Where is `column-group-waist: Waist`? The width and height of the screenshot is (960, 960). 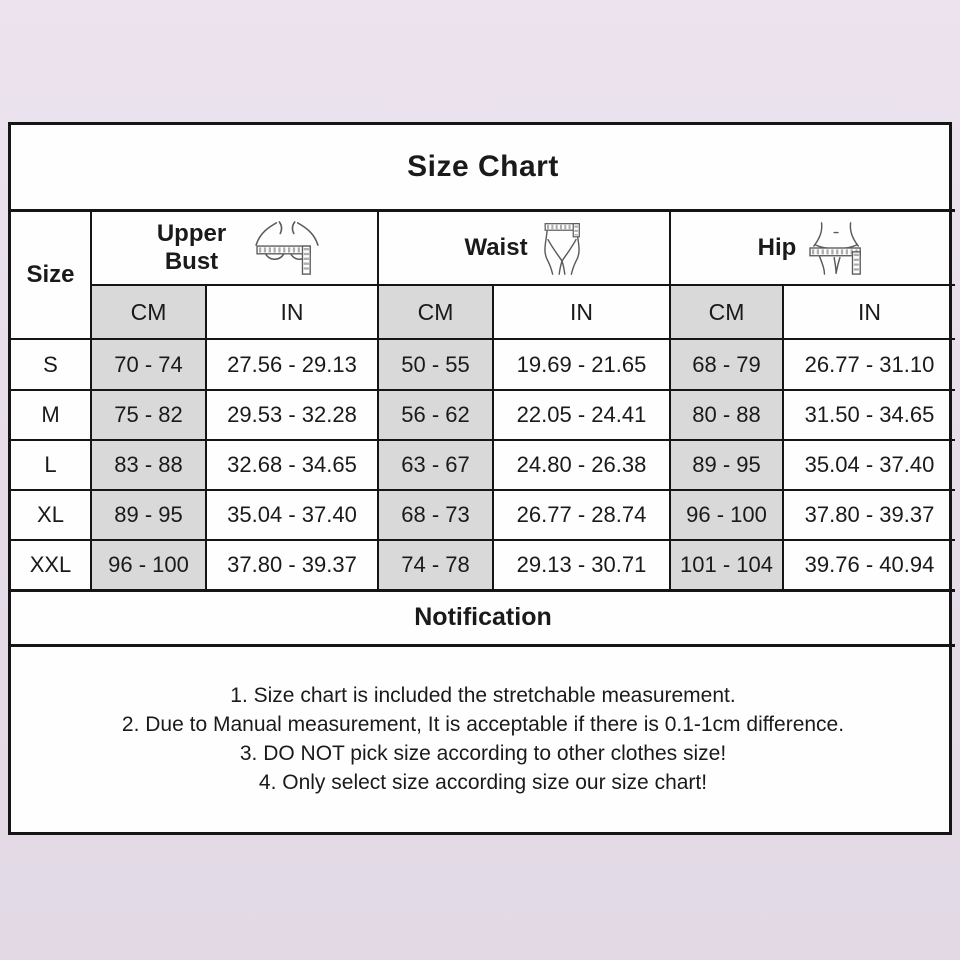
column-group-waist: Waist is located at coordinates (524, 247).